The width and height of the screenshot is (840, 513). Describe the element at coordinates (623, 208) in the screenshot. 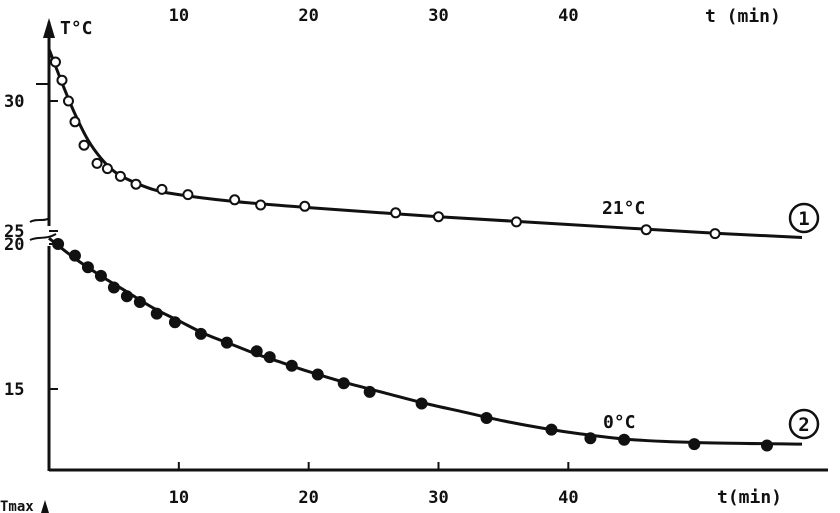

I see `series-1-label: 21°C` at that location.